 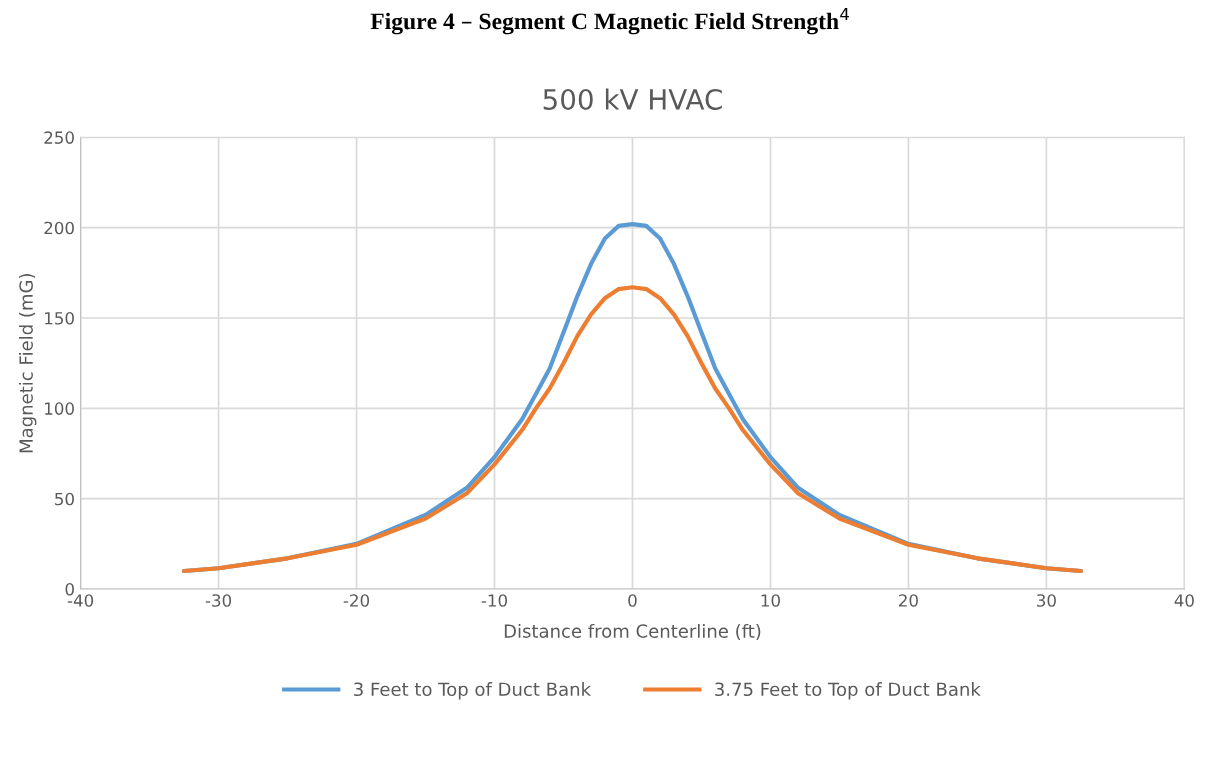 I want to click on y-tick-label: 200, so click(x=59, y=228).